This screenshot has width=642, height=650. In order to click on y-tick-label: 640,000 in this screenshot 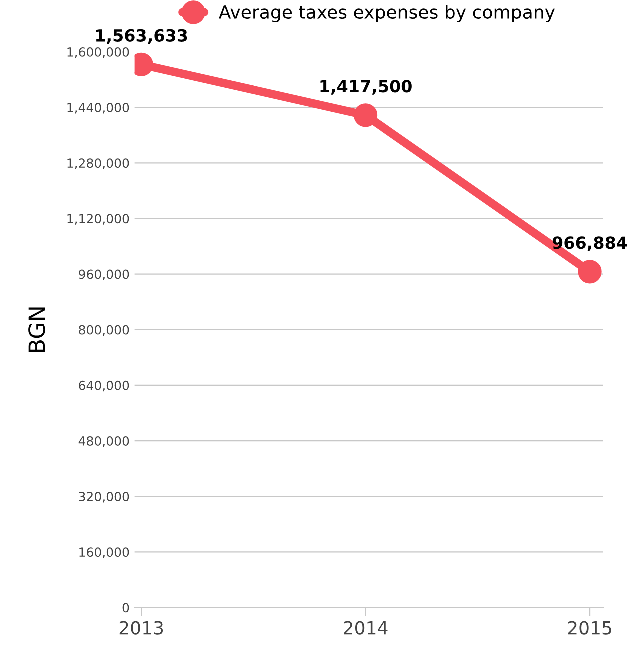, I will do `click(104, 386)`.